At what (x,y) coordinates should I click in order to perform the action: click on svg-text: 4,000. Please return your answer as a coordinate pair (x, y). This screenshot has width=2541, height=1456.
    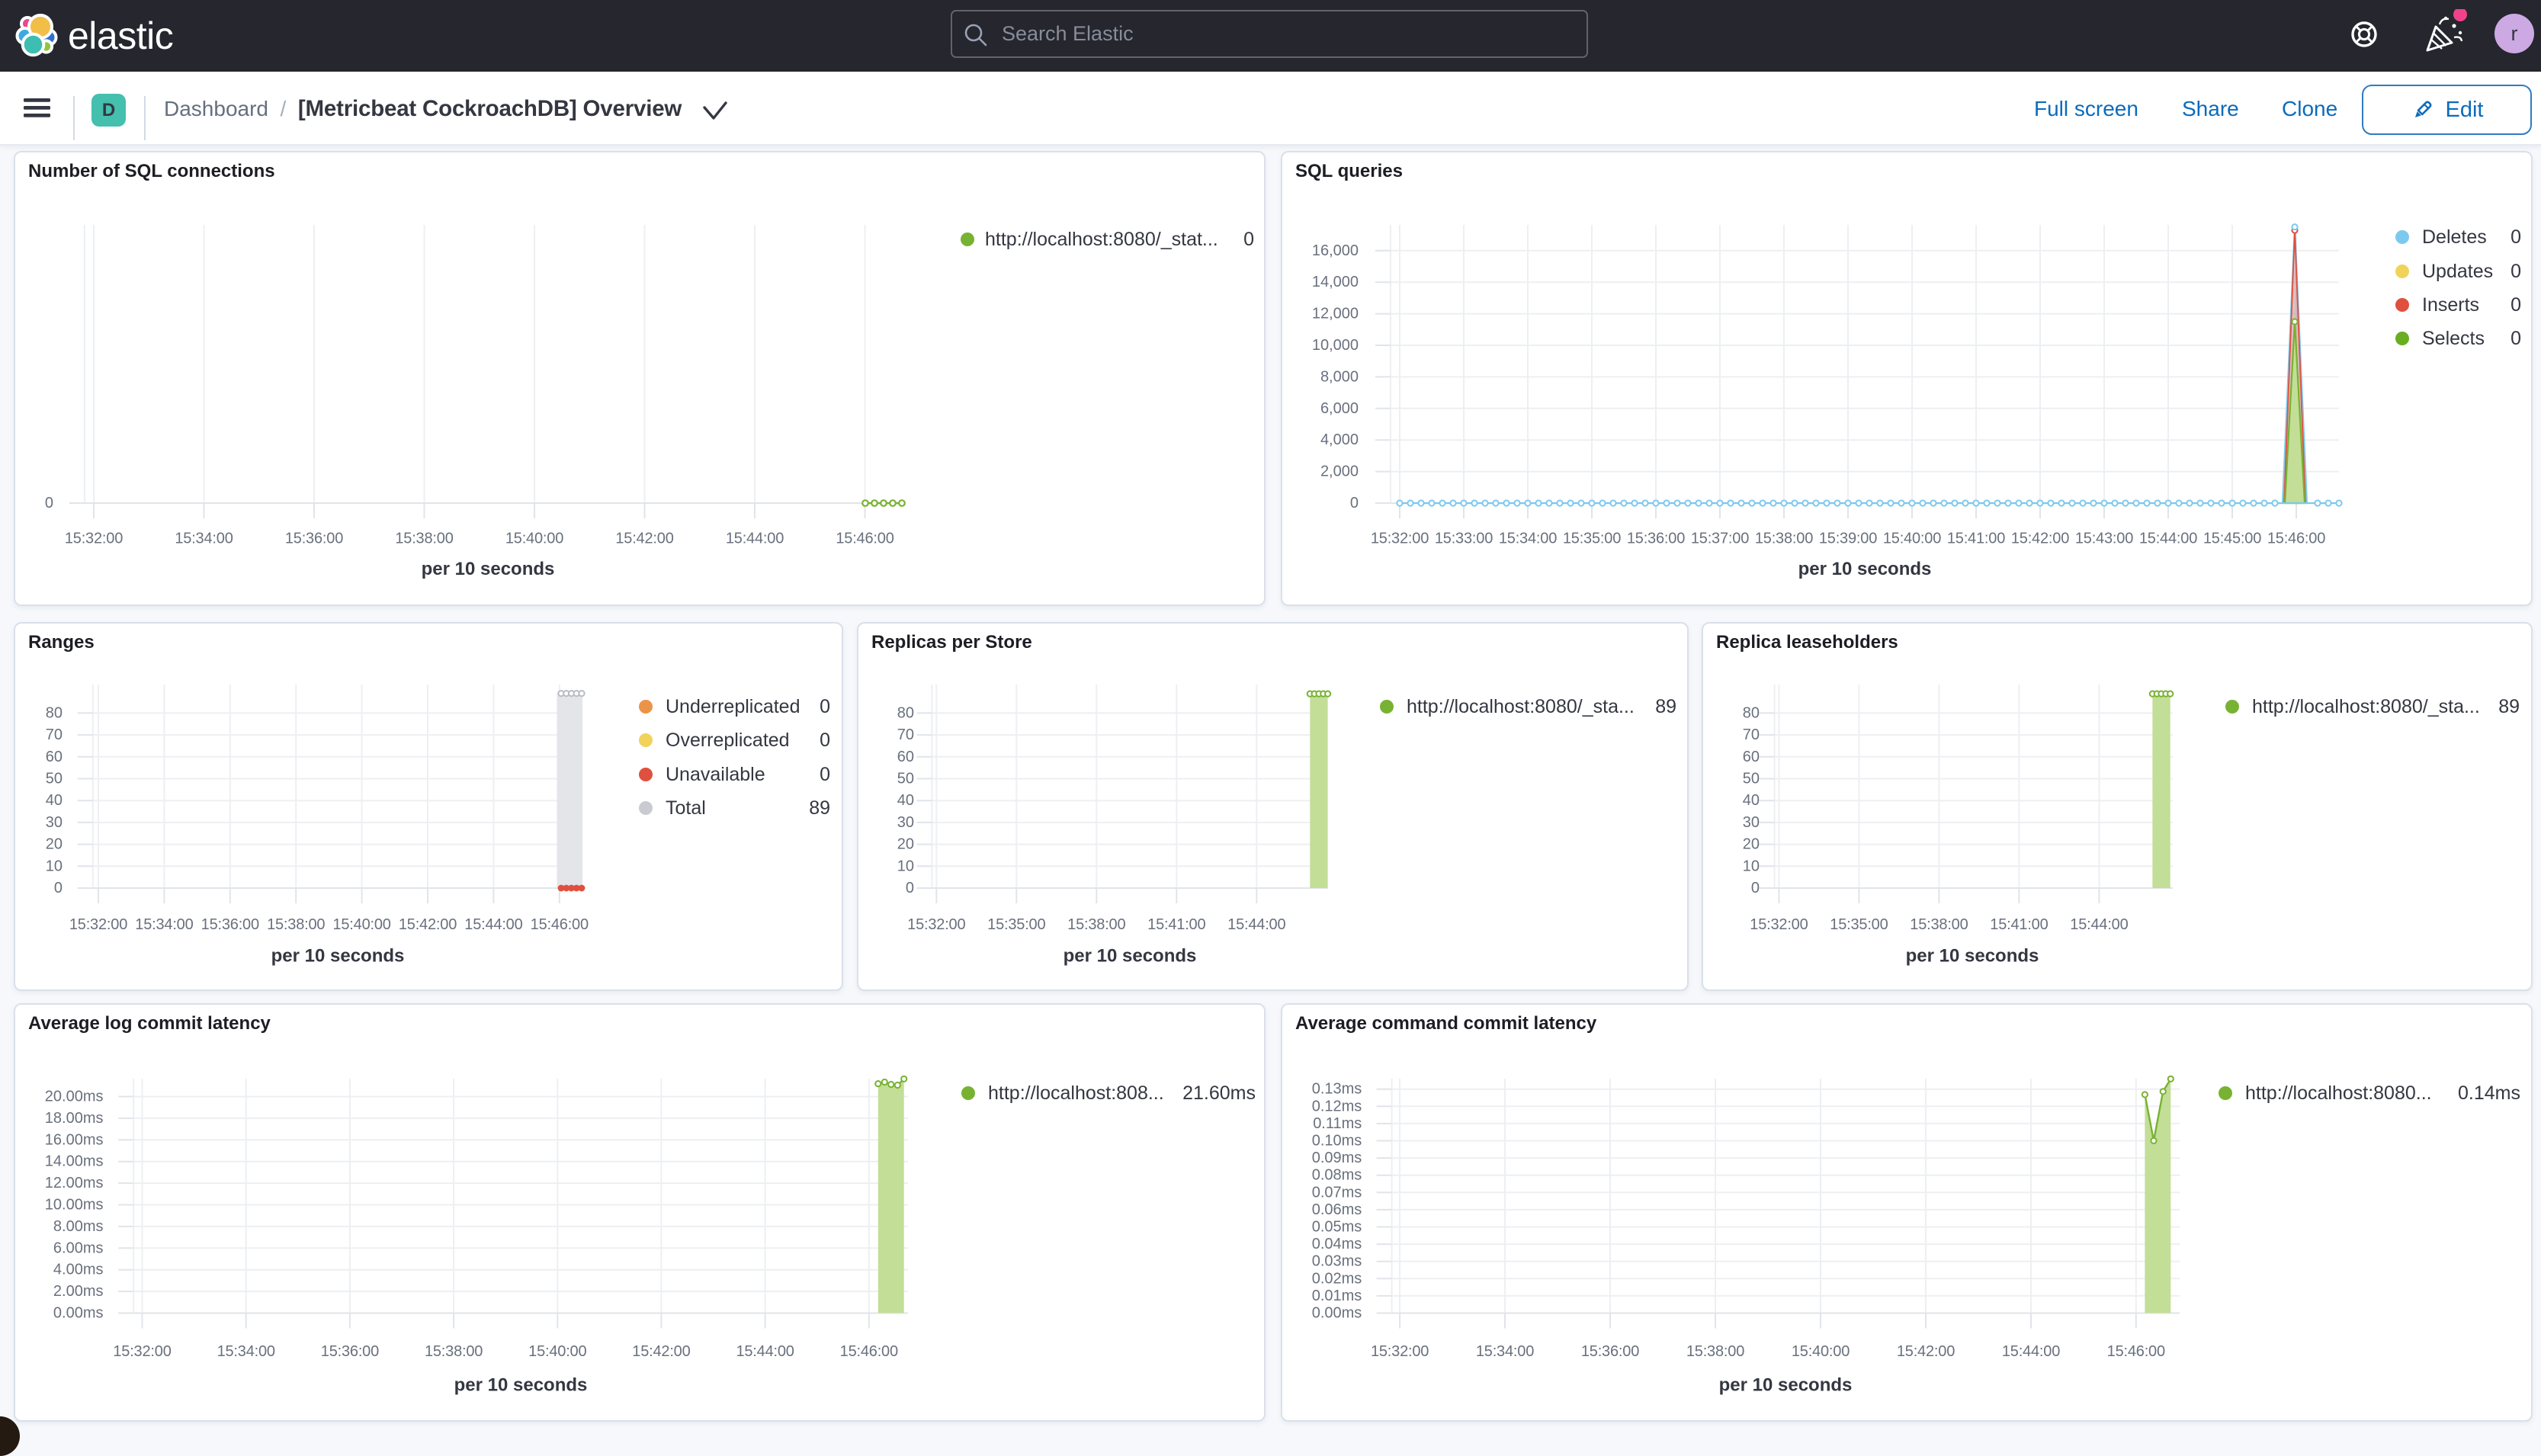
    Looking at the image, I should click on (1339, 439).